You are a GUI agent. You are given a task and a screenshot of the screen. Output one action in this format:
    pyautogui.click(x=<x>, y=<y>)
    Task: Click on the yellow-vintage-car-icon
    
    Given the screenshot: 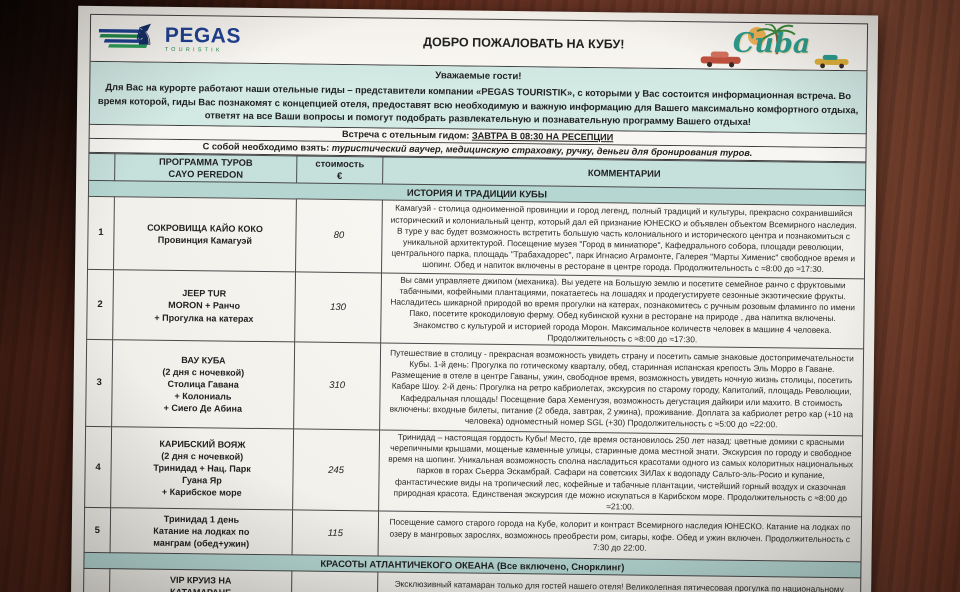 What is the action you would take?
    pyautogui.click(x=831, y=61)
    